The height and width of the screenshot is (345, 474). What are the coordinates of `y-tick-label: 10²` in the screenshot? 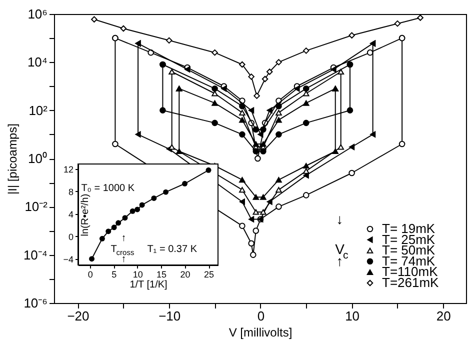 It's located at (38, 110).